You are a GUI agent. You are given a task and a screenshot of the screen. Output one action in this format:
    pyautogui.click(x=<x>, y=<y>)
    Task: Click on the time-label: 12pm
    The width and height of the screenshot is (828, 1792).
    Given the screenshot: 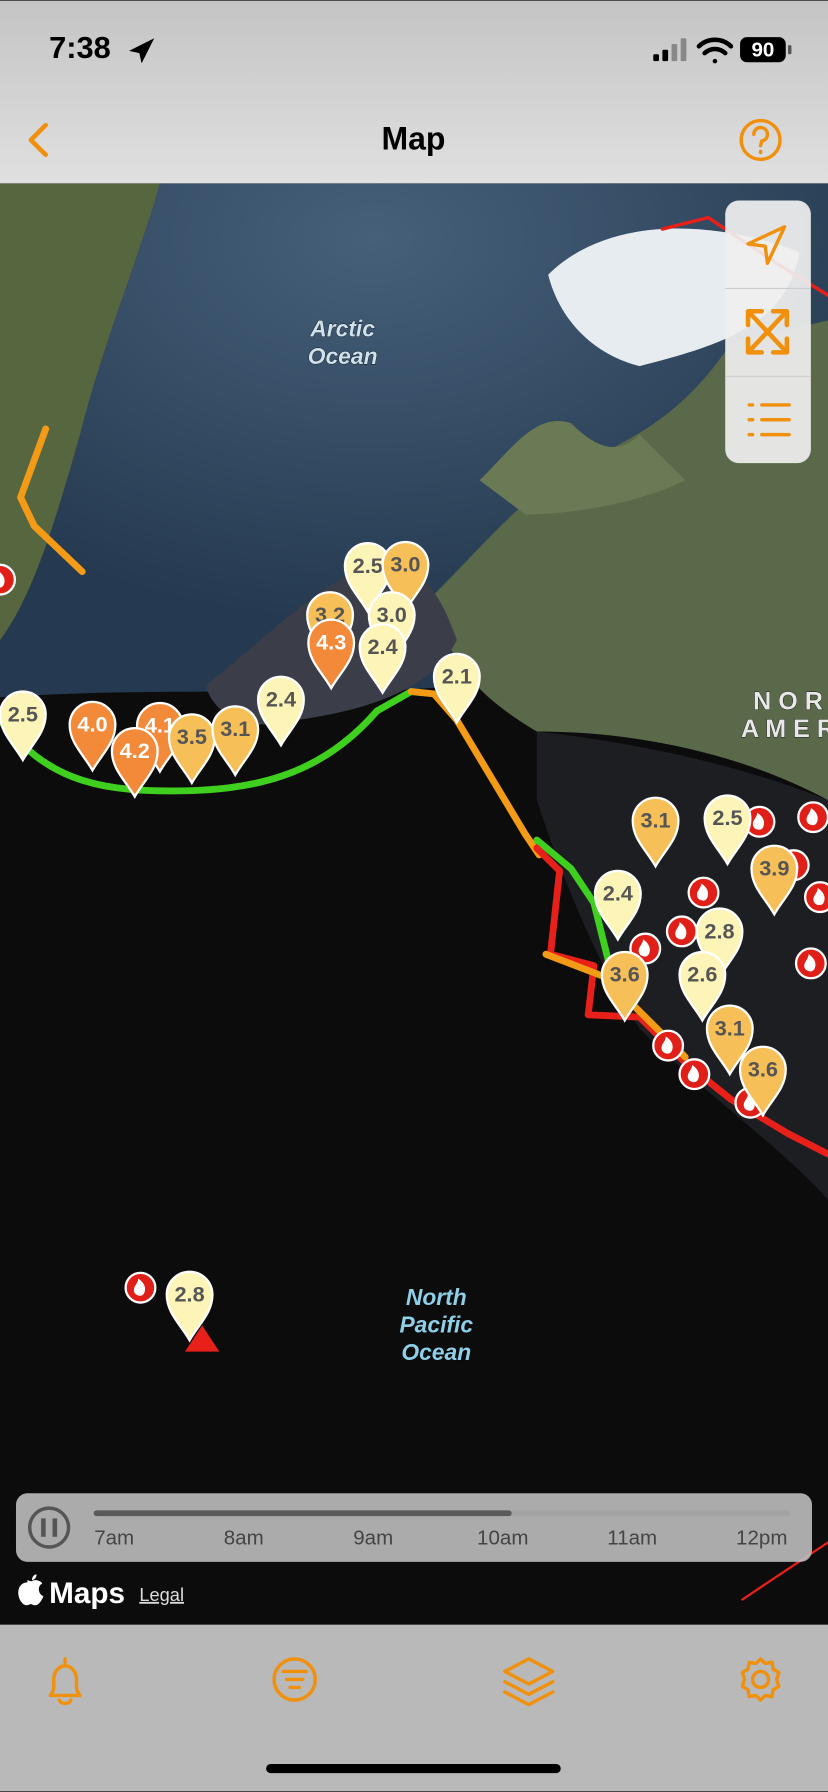 What is the action you would take?
    pyautogui.click(x=761, y=1537)
    